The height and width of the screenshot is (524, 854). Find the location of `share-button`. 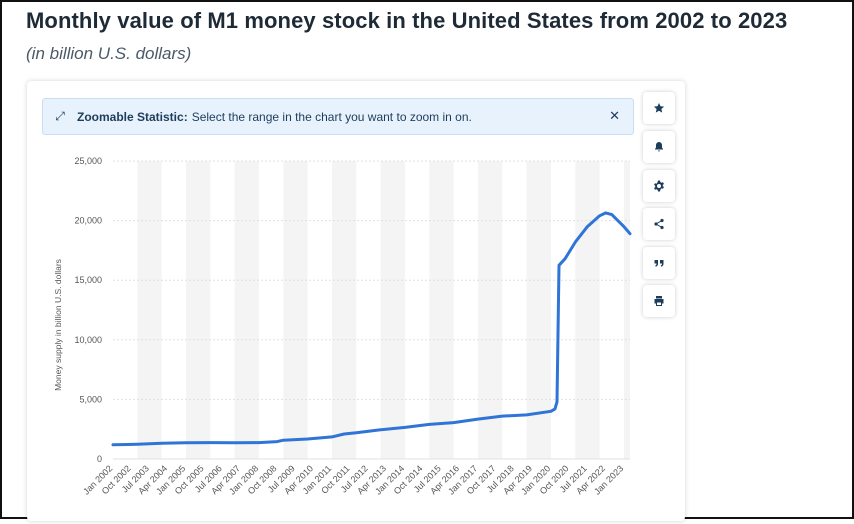

share-button is located at coordinates (659, 224).